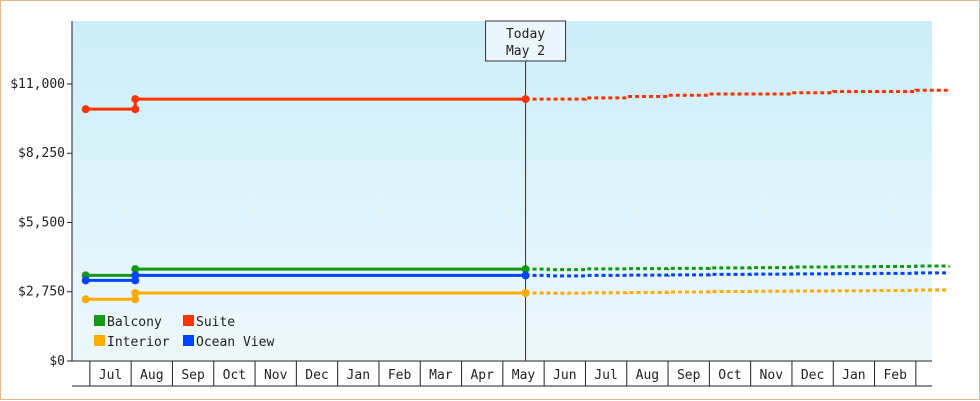  Describe the element at coordinates (564, 375) in the screenshot. I see `x-tick-label: Jun` at that location.